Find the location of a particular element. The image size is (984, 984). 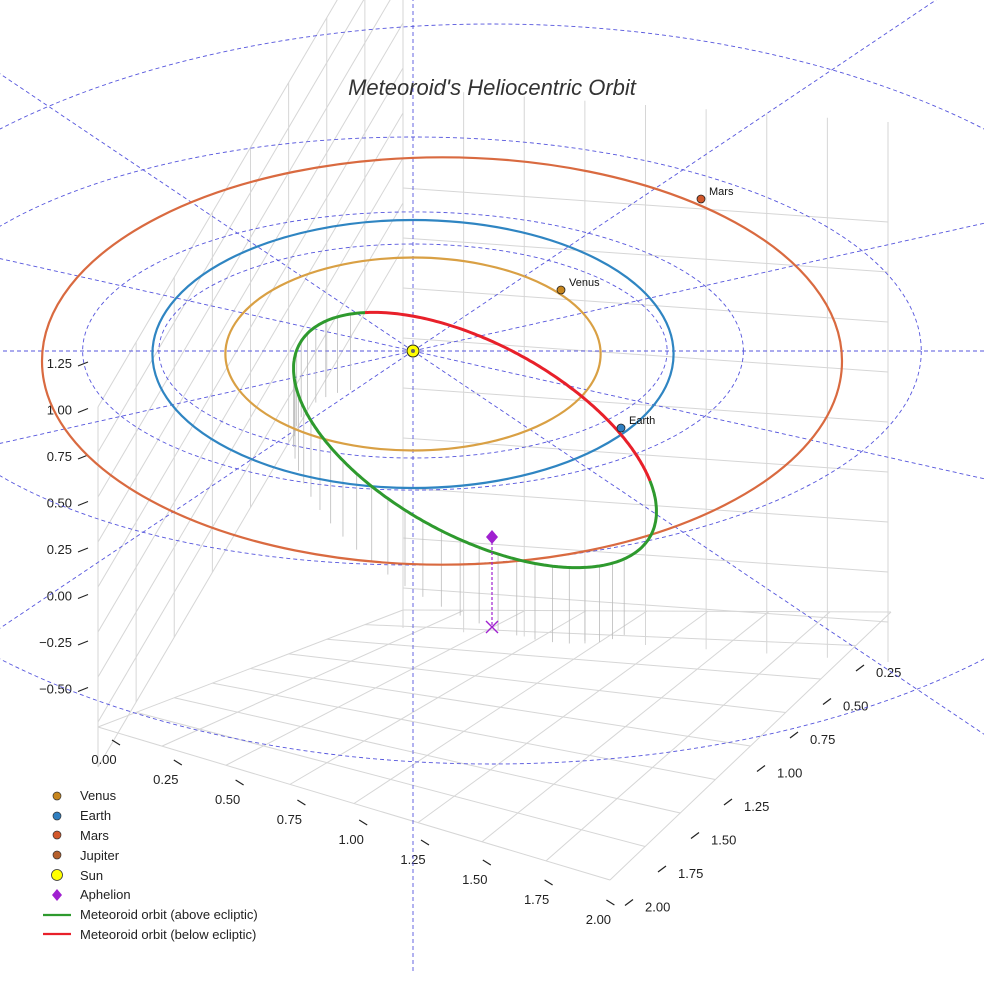

z-tick-label: 0.50 is located at coordinates (59, 503).